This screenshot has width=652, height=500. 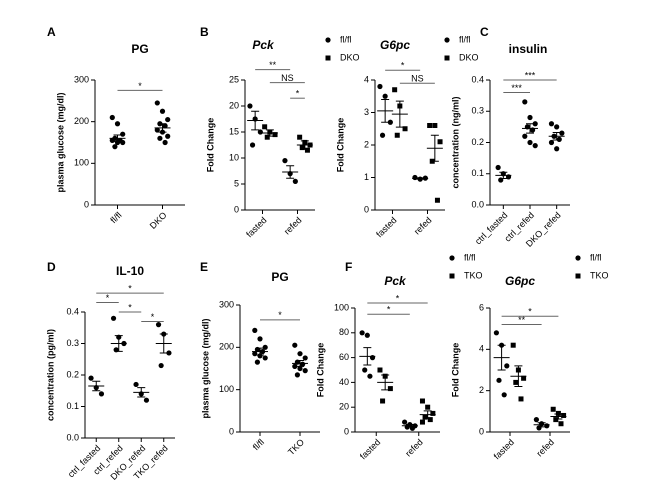 What do you see at coordinates (528, 49) in the screenshot?
I see `chart-title: insulin` at bounding box center [528, 49].